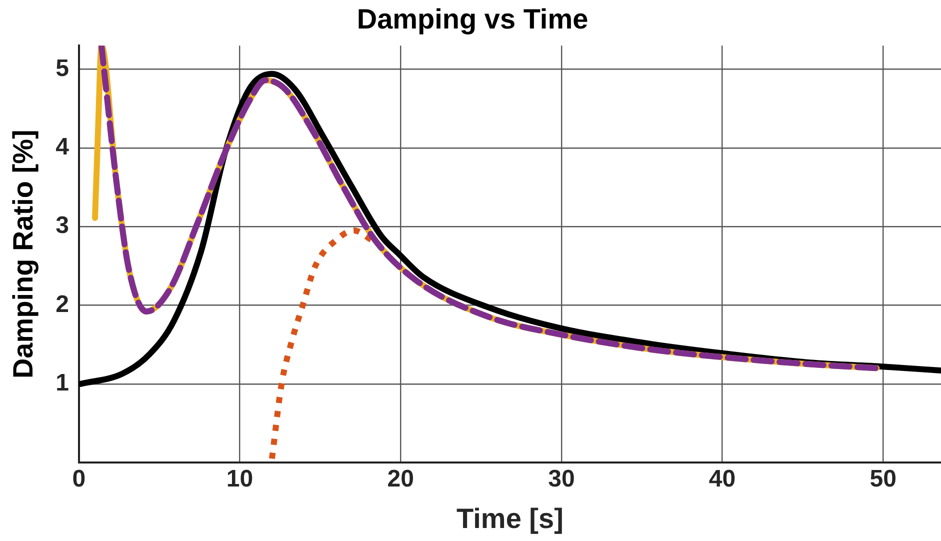  Describe the element at coordinates (79, 479) in the screenshot. I see `x-tick-label: 0` at that location.